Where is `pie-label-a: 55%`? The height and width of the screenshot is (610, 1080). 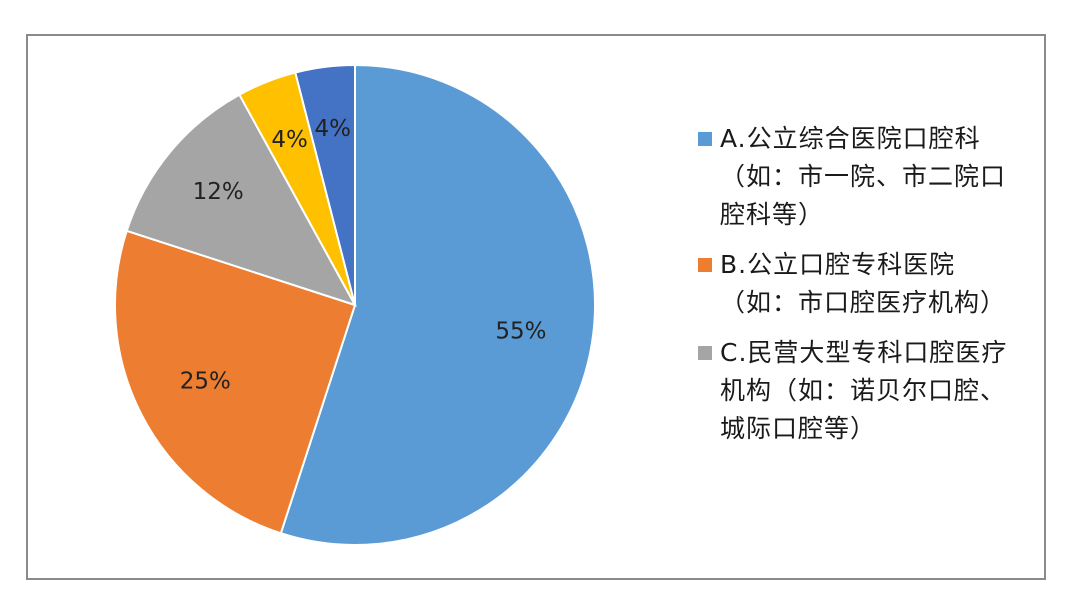 pie-label-a: 55% is located at coordinates (520, 331).